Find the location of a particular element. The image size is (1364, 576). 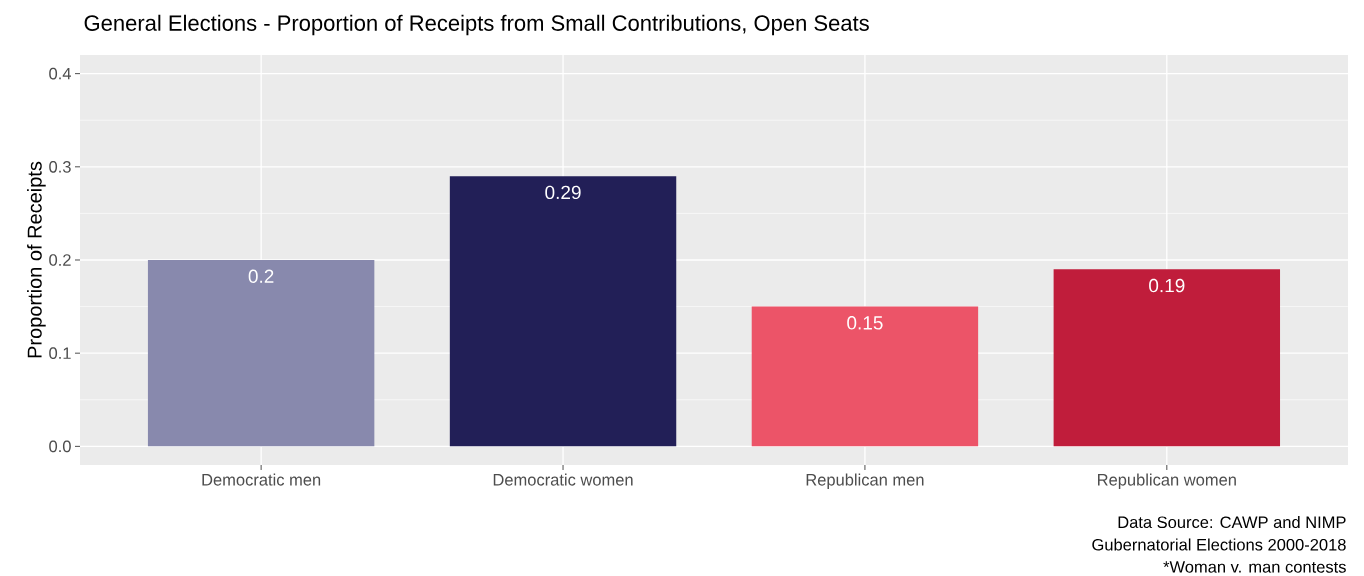

y-tick-label: 0.4 is located at coordinates (60, 73).